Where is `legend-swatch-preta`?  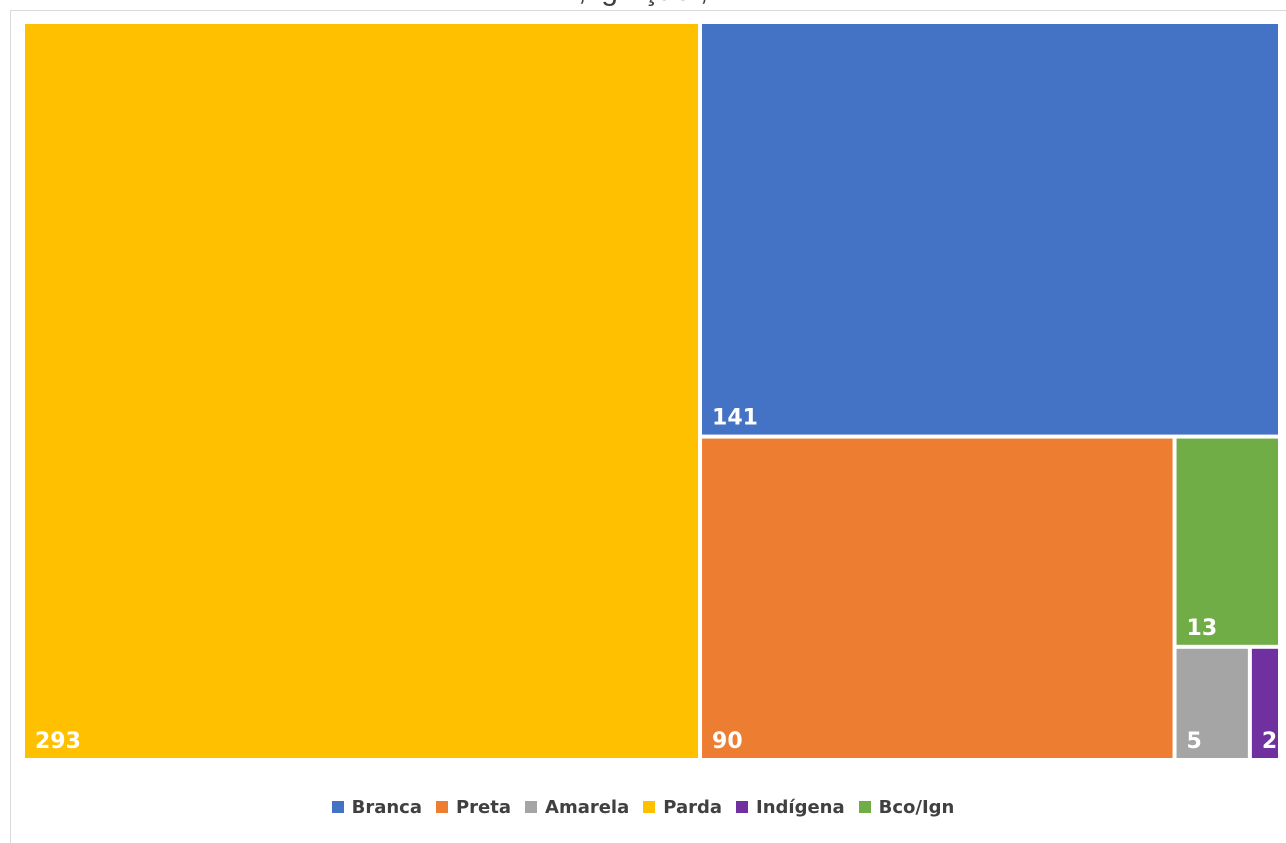 legend-swatch-preta is located at coordinates (441, 807).